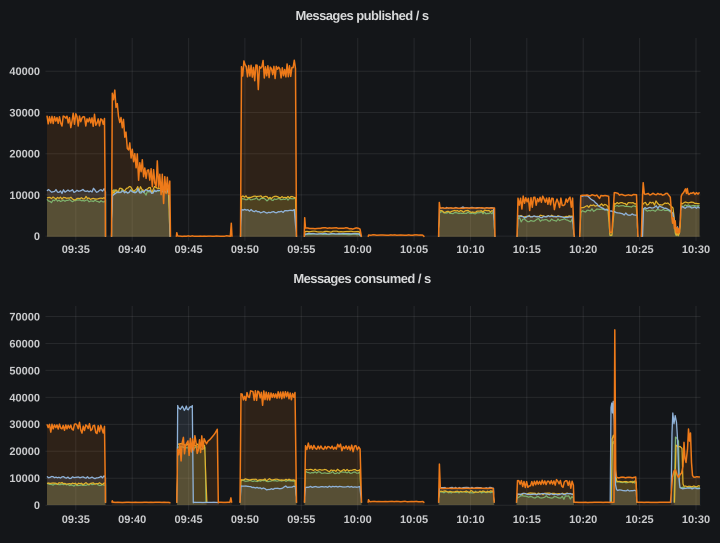 This screenshot has width=720, height=543. What do you see at coordinates (24, 344) in the screenshot?
I see `svg-text: 60000` at bounding box center [24, 344].